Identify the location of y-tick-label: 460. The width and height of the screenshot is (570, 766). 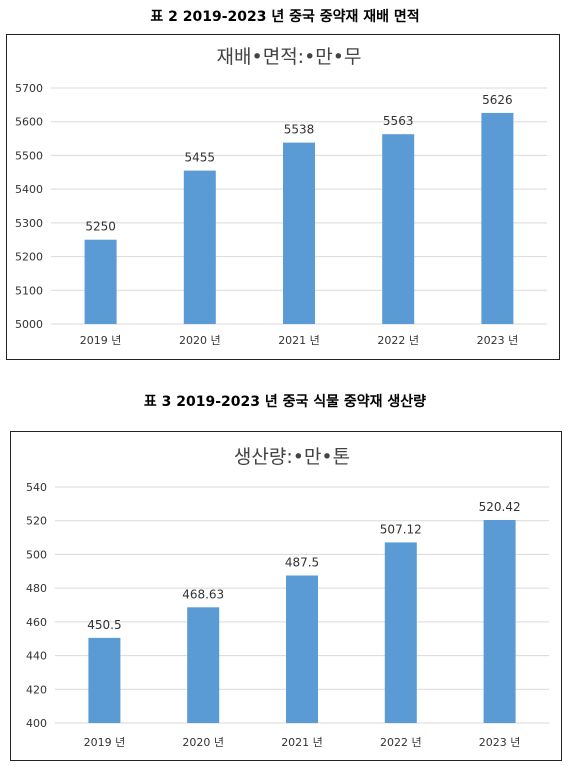
(36, 622).